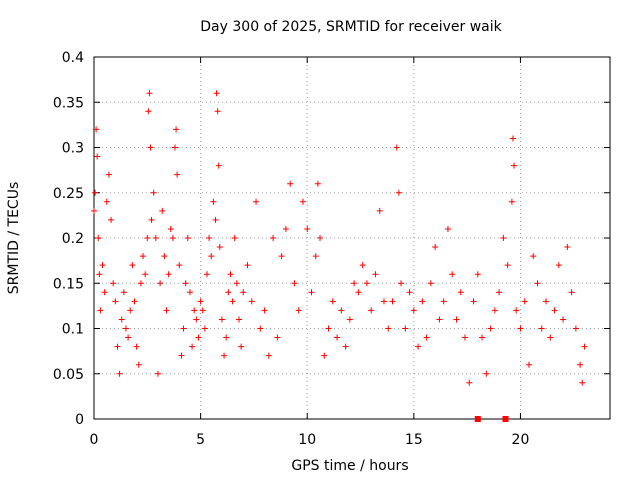 The height and width of the screenshot is (480, 640). Describe the element at coordinates (414, 440) in the screenshot. I see `x-tick-label: 15` at that location.